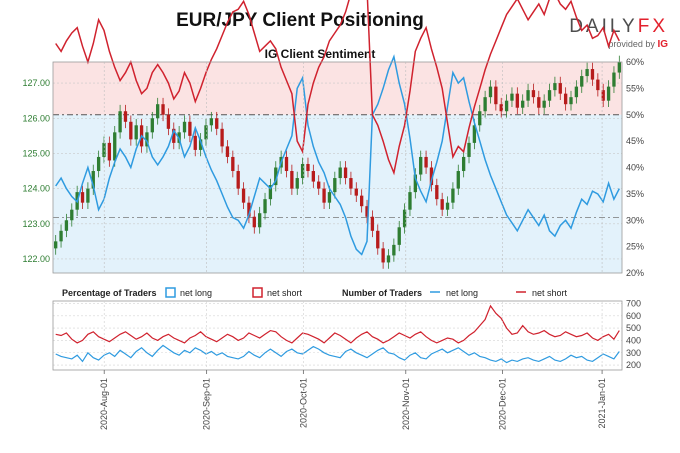  What do you see at coordinates (633, 328) in the screenshot?
I see `y-bottom-tick-3: 500` at bounding box center [633, 328].